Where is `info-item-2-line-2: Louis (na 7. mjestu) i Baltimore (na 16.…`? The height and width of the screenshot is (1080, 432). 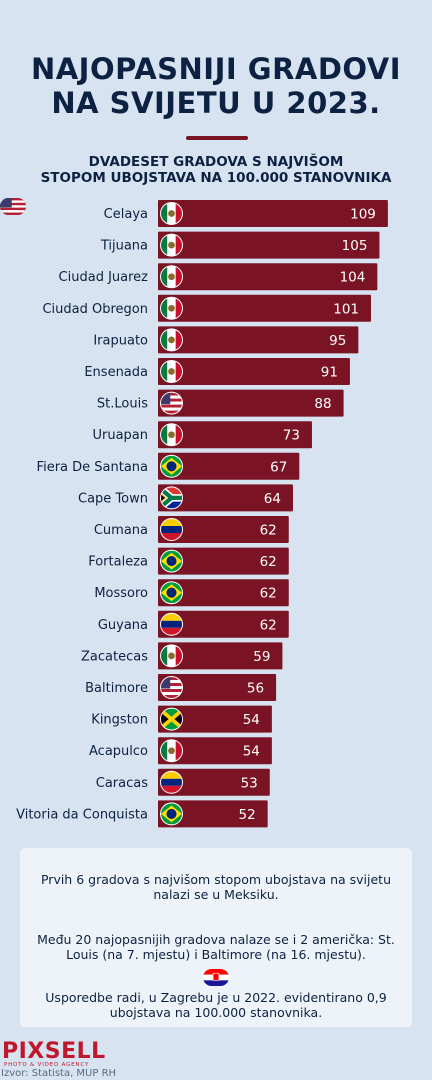
info-item-2-line-2: Louis (na 7. mjestu) i Baltimore (na 16.… is located at coordinates (216, 954).